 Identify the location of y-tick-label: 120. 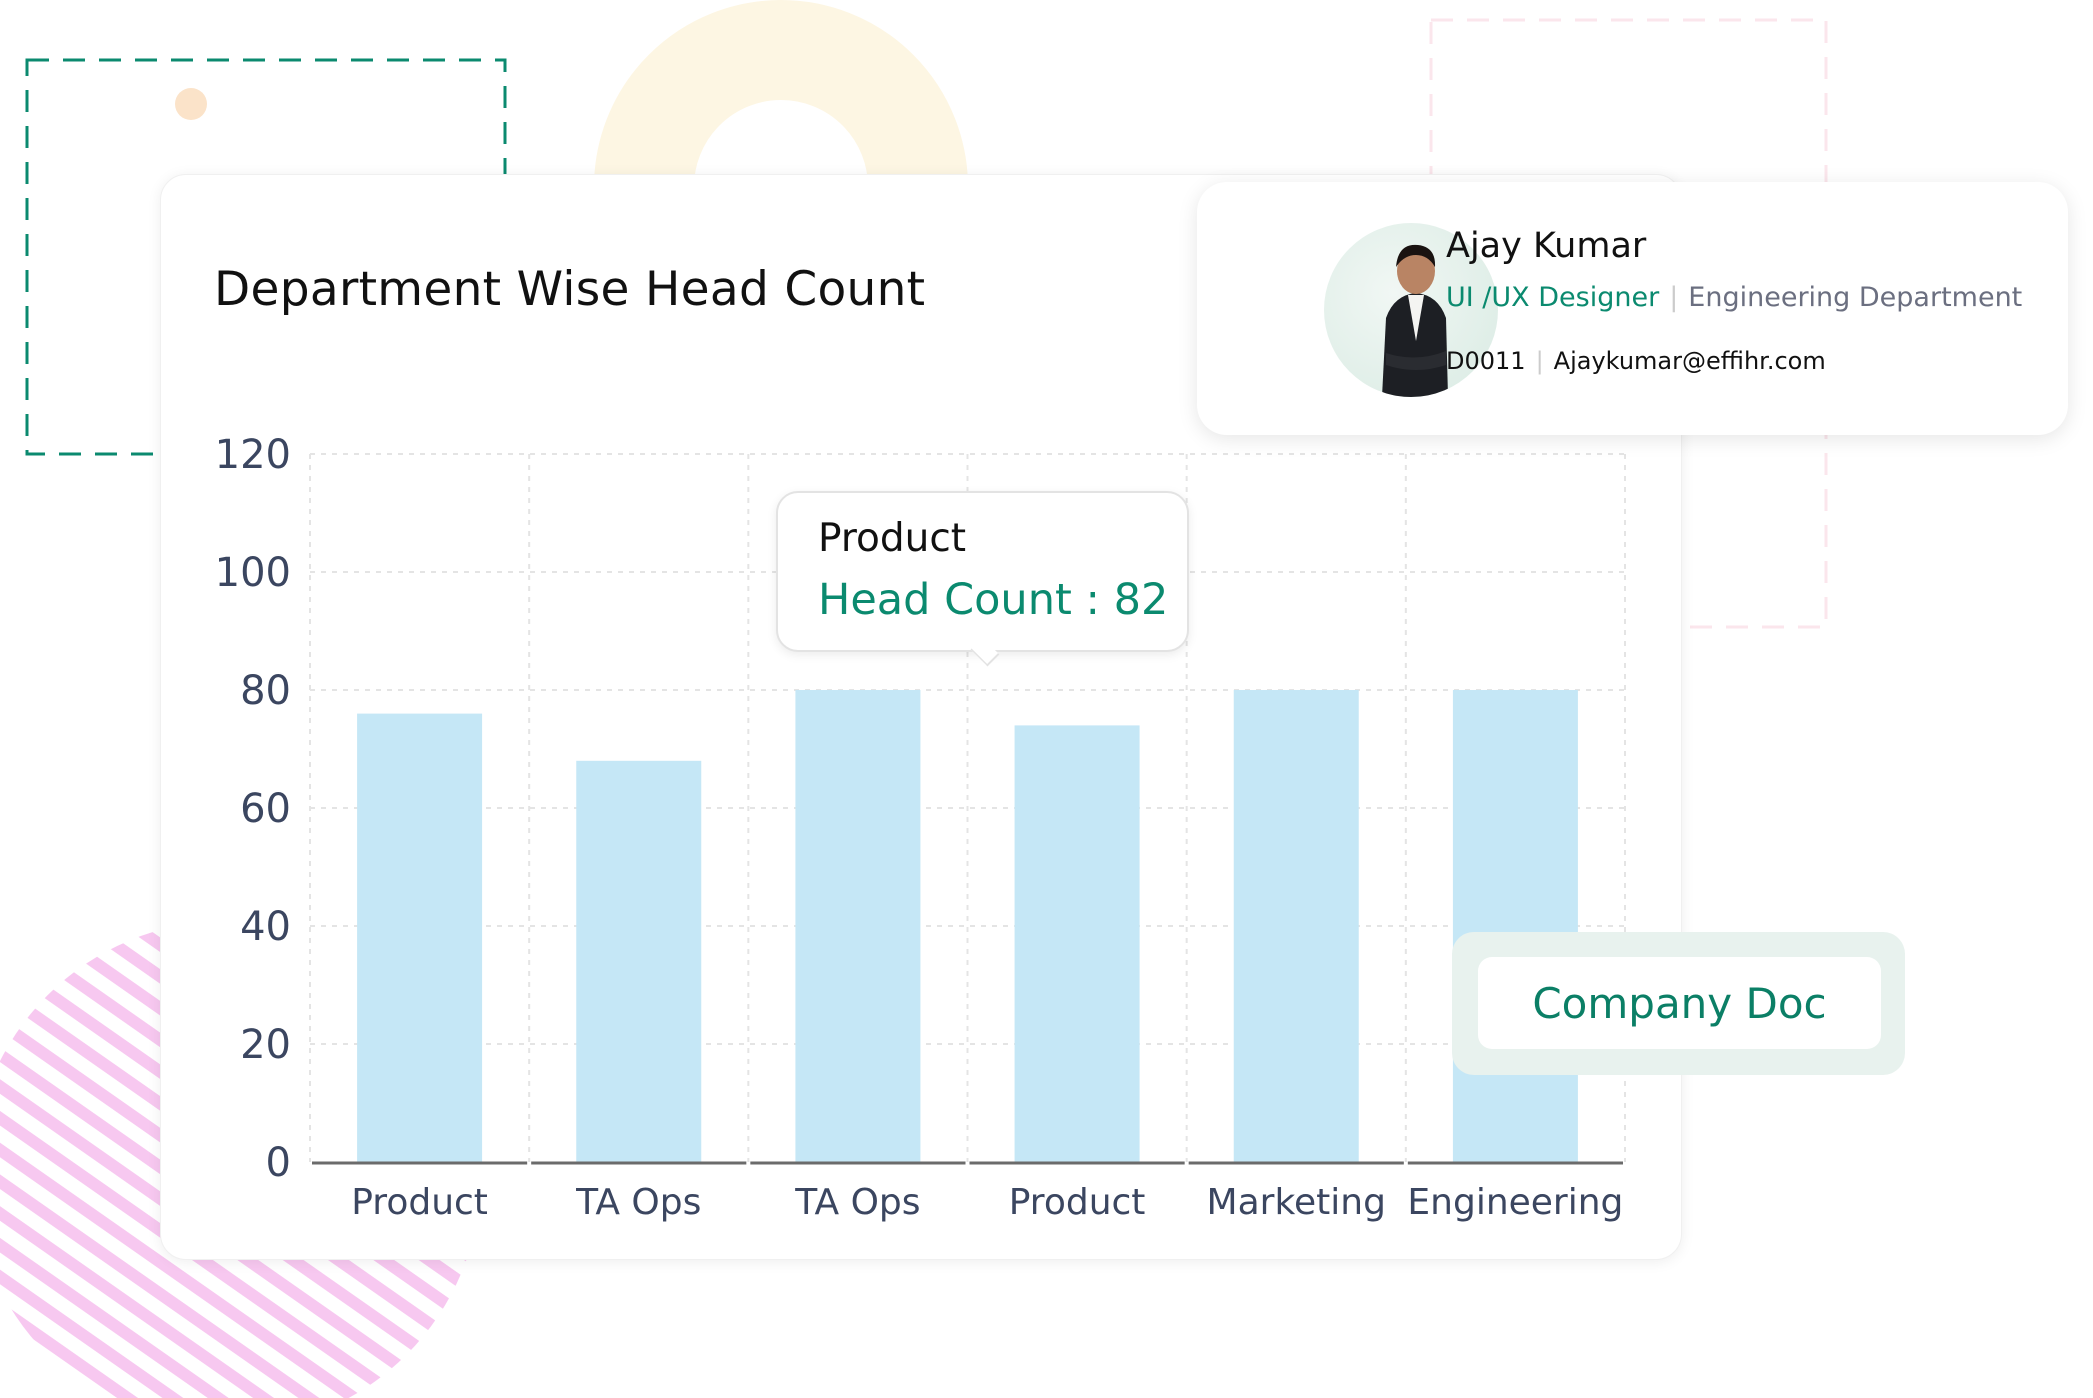
(253, 455).